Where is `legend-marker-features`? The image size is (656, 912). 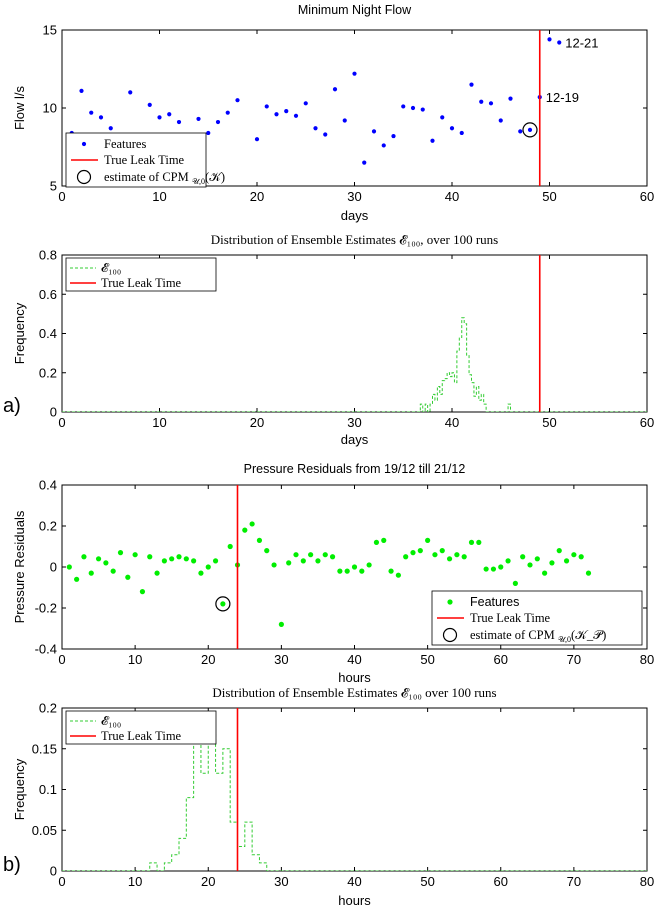
legend-marker-features is located at coordinates (450, 602).